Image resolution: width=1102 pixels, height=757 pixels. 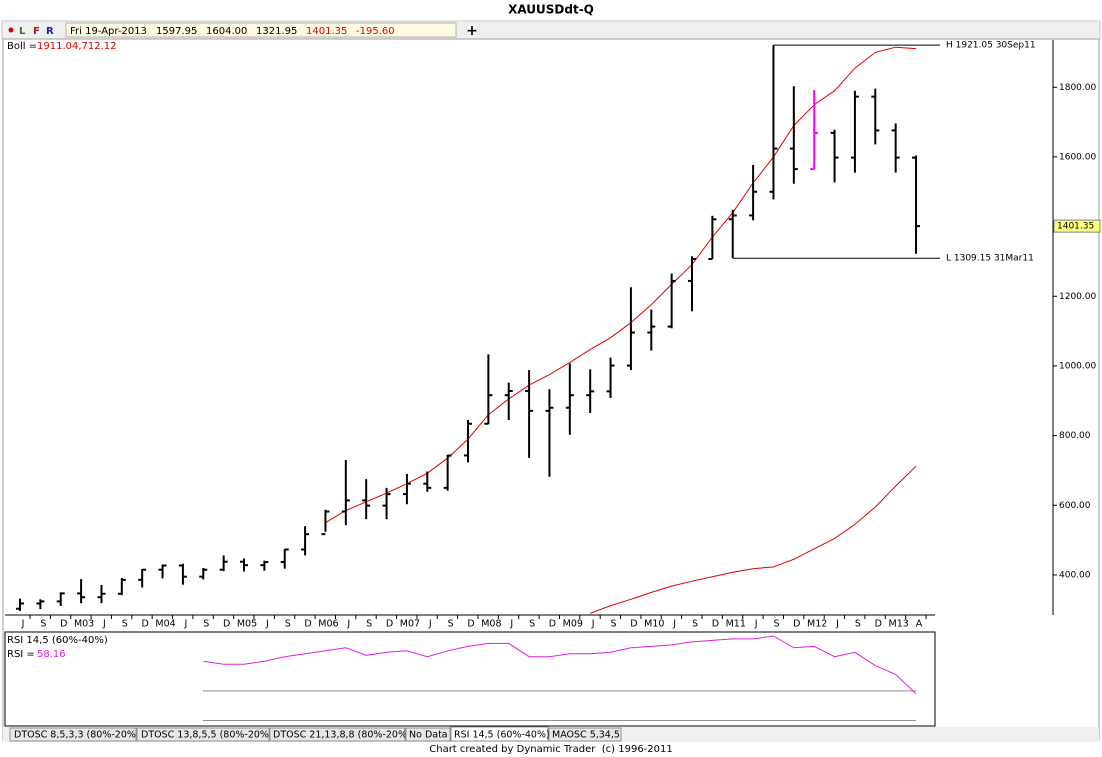 What do you see at coordinates (1075, 506) in the screenshot?
I see `y-tick-label: 600.00` at bounding box center [1075, 506].